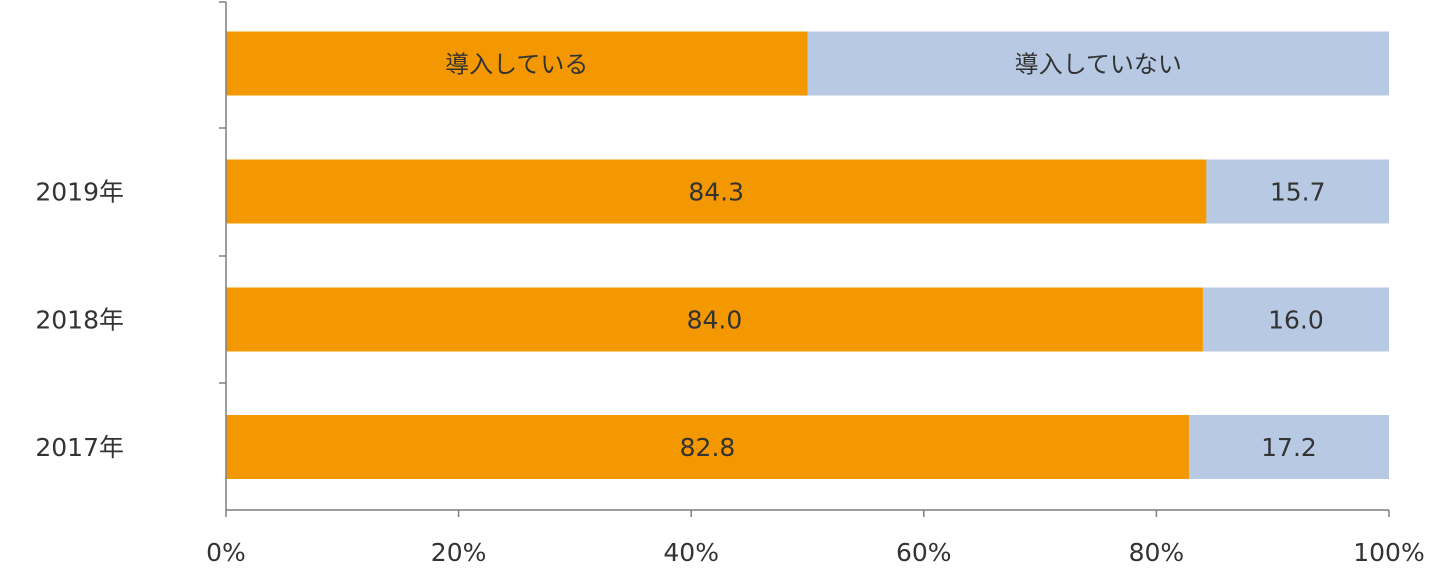 This screenshot has height=576, width=1442. I want to click on data-label-2017年-series-2: 17.2, so click(1289, 447).